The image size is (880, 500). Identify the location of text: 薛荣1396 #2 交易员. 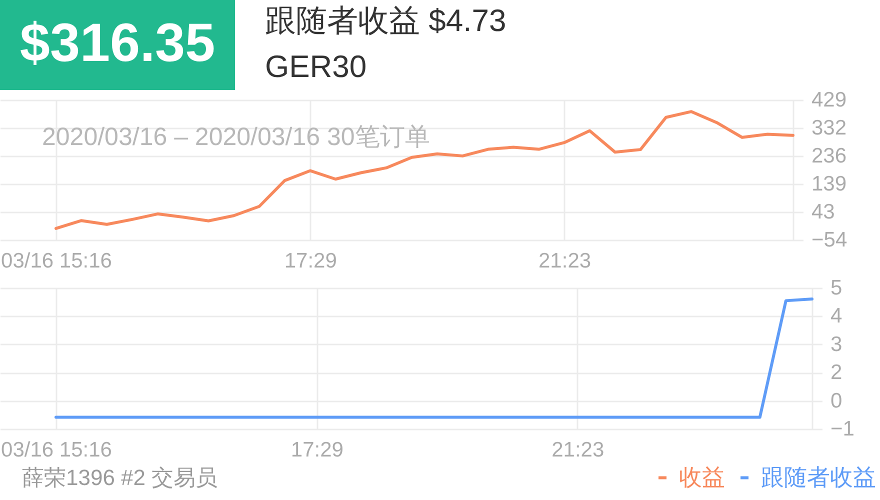
(120, 477).